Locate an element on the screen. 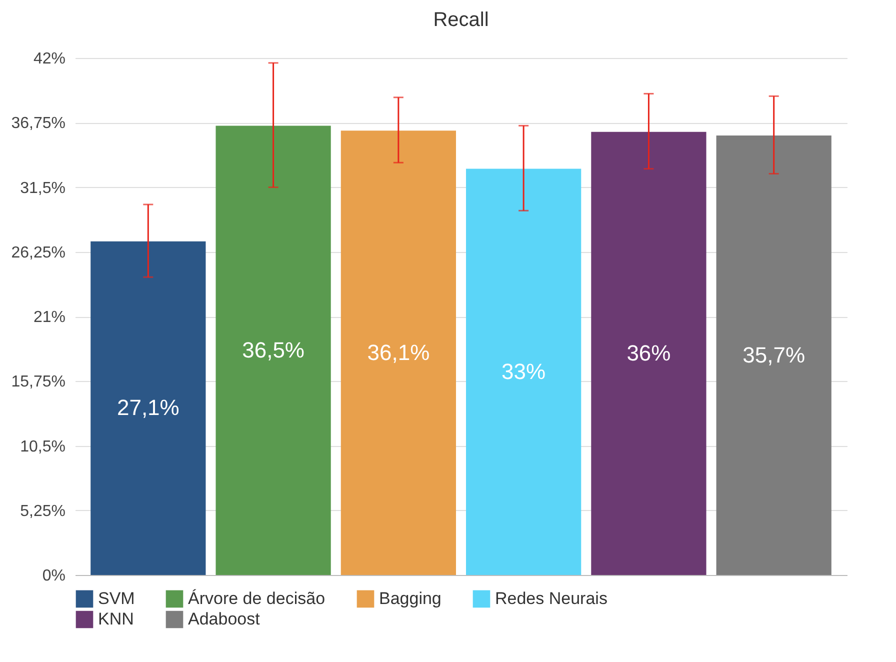 The height and width of the screenshot is (662, 896). y-tick-label: 5,25% is located at coordinates (43, 511).